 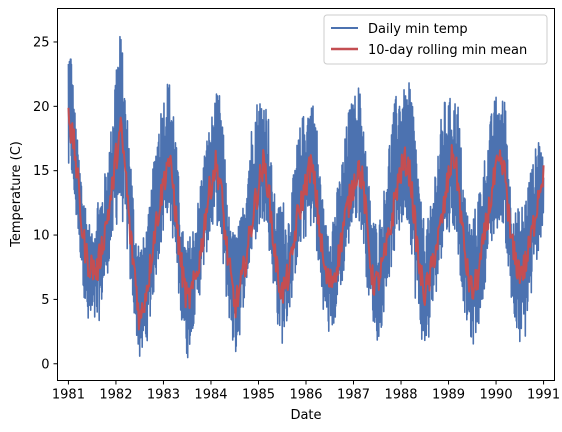 I want to click on x-tick-label: 1984, so click(x=210, y=395).